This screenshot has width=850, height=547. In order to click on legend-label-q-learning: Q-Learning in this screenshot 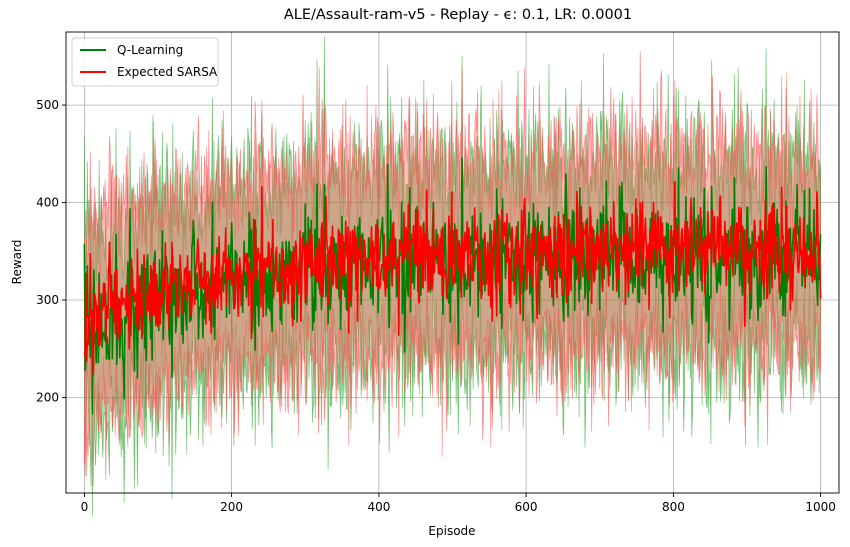, I will do `click(150, 50)`.